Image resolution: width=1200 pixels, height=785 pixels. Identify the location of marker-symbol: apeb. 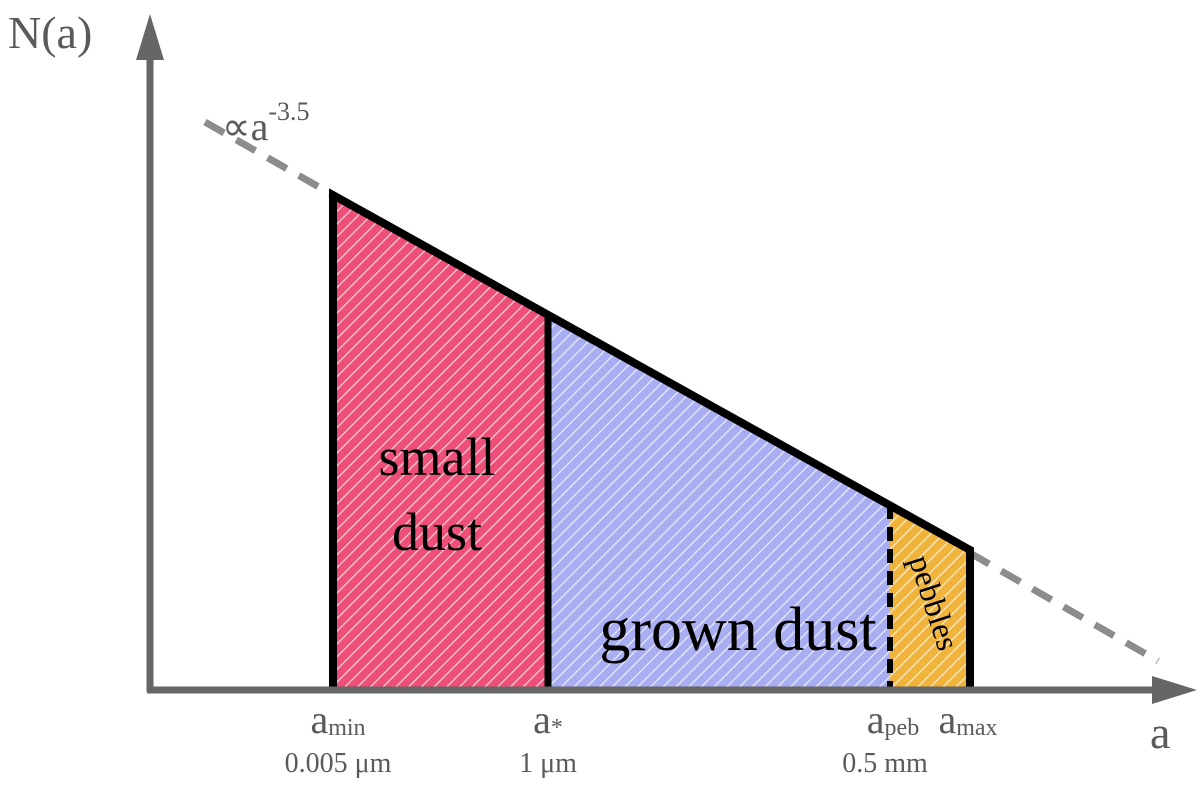
(893, 719).